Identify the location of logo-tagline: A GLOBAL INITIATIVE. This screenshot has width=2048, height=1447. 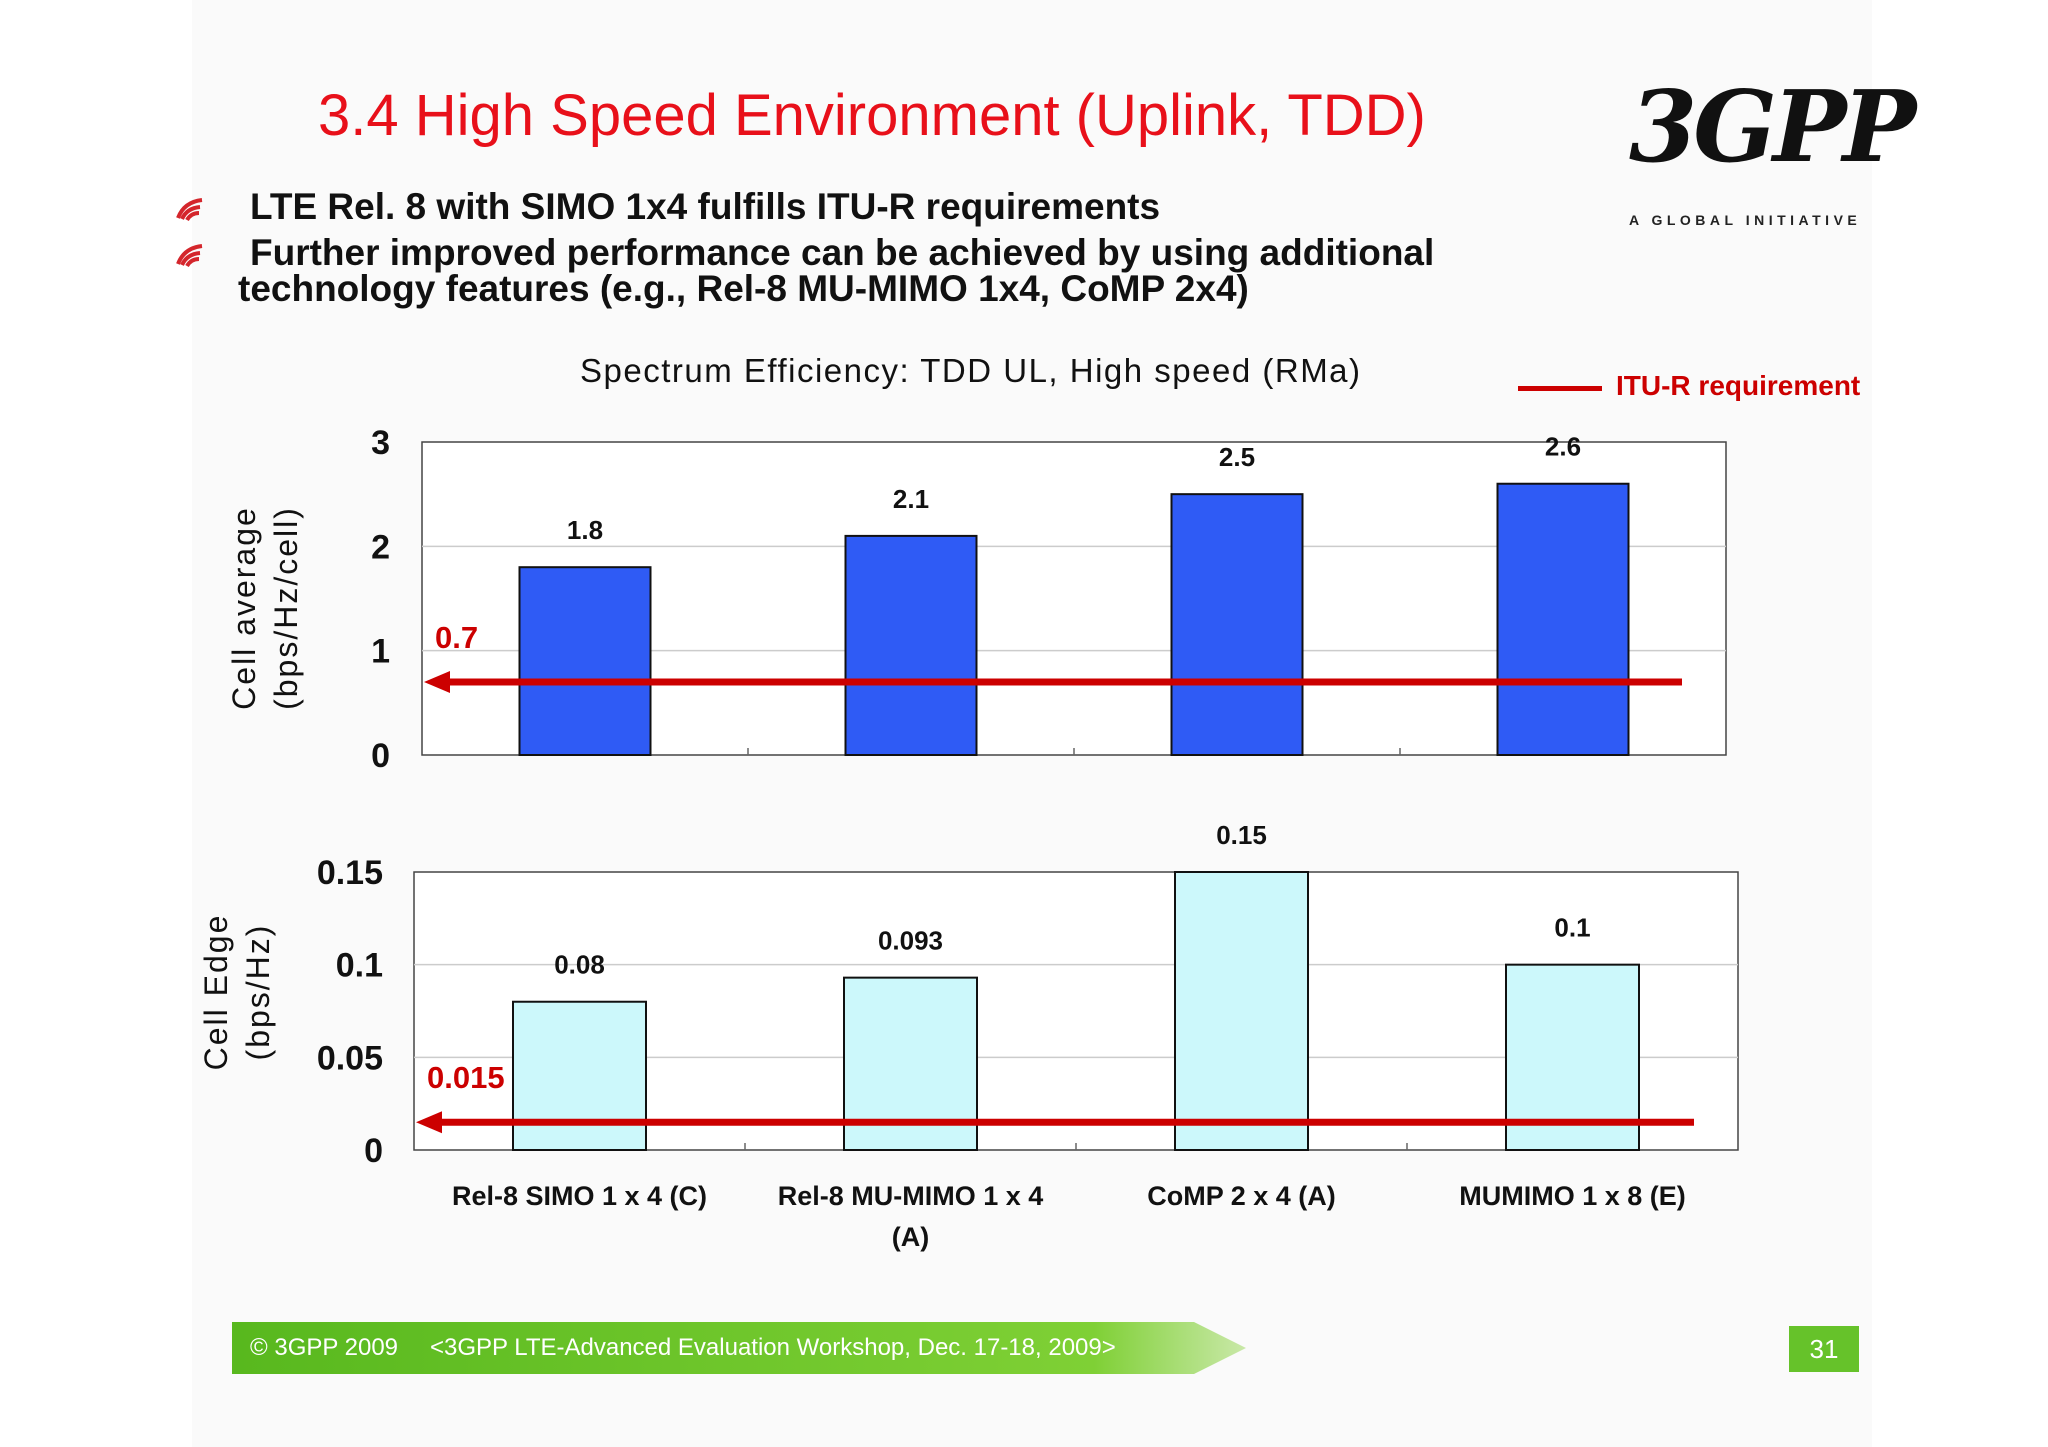
(1745, 220).